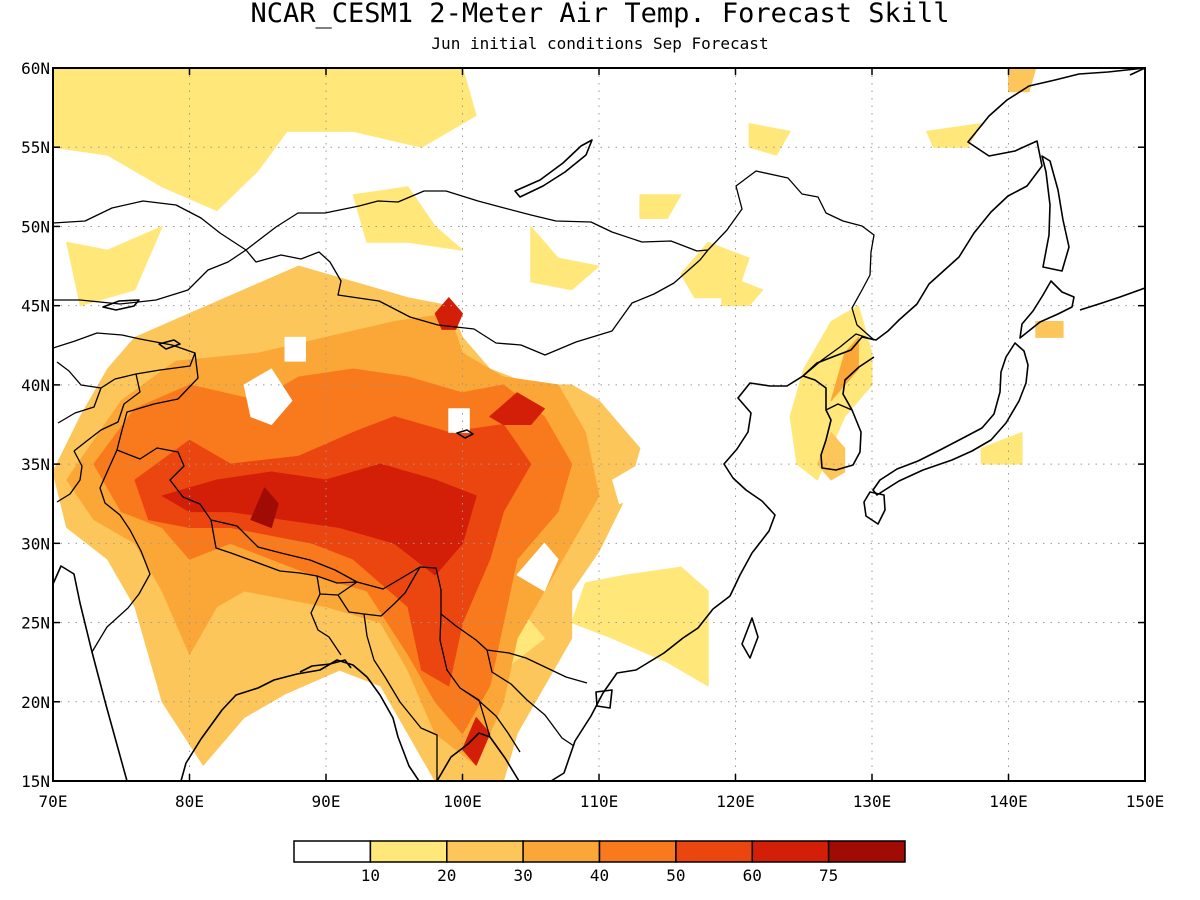  What do you see at coordinates (35, 543) in the screenshot?
I see `latitude-tick-label: 30N` at bounding box center [35, 543].